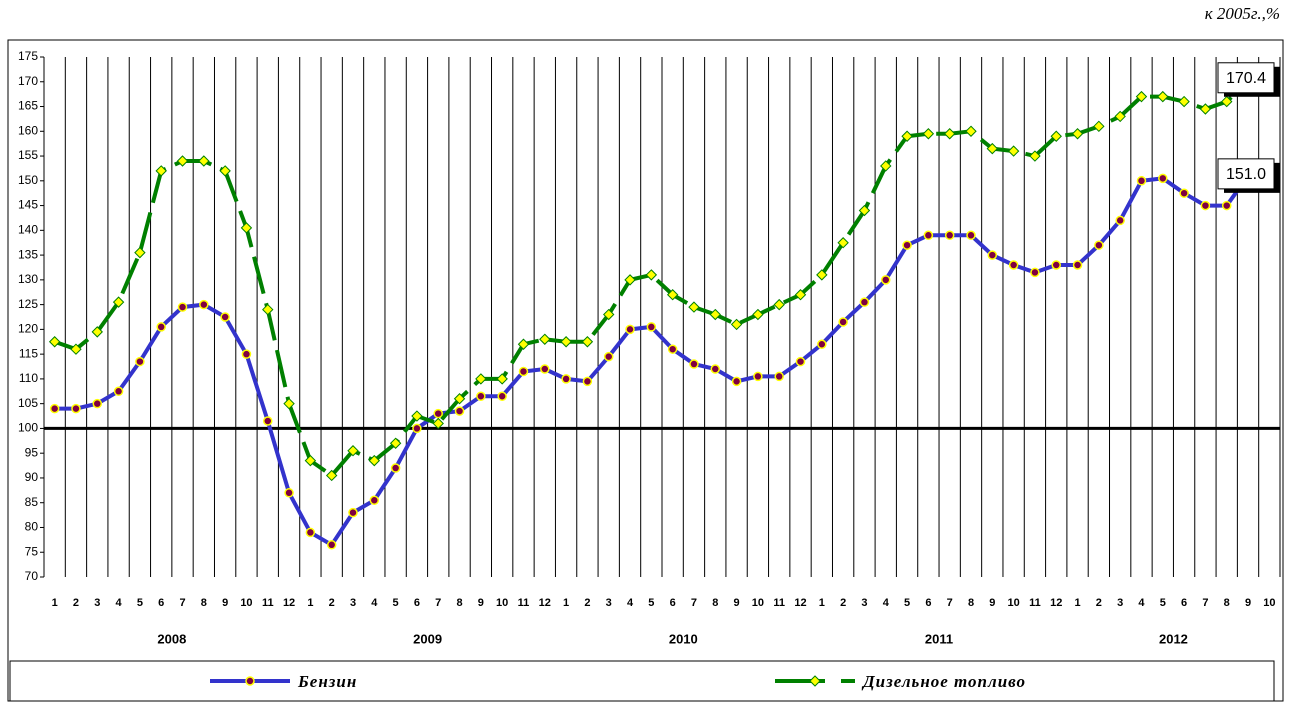 The width and height of the screenshot is (1291, 702). I want to click on x-tick-label: 4, so click(374, 603).